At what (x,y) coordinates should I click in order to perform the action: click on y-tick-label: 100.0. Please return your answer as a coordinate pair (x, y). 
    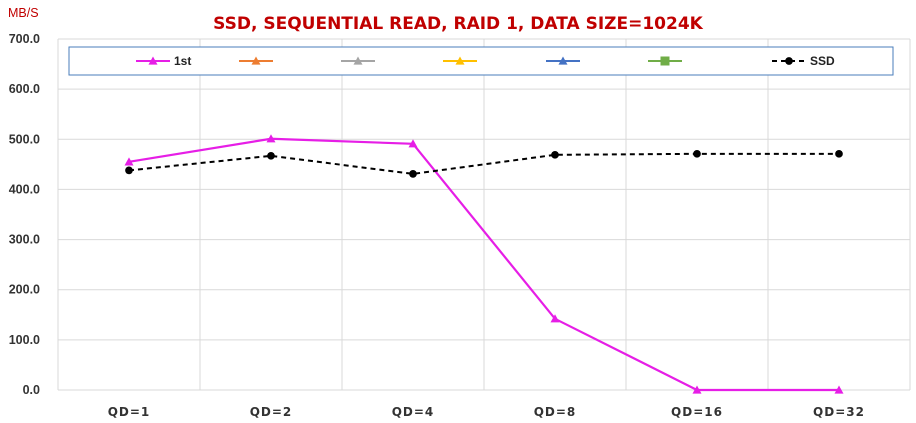
    Looking at the image, I should click on (24, 340).